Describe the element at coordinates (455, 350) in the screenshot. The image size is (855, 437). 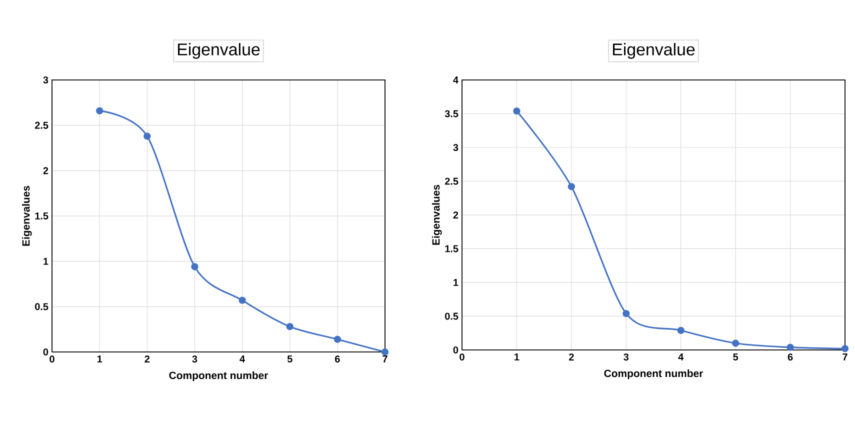
I see `y-tick-label: 0` at that location.